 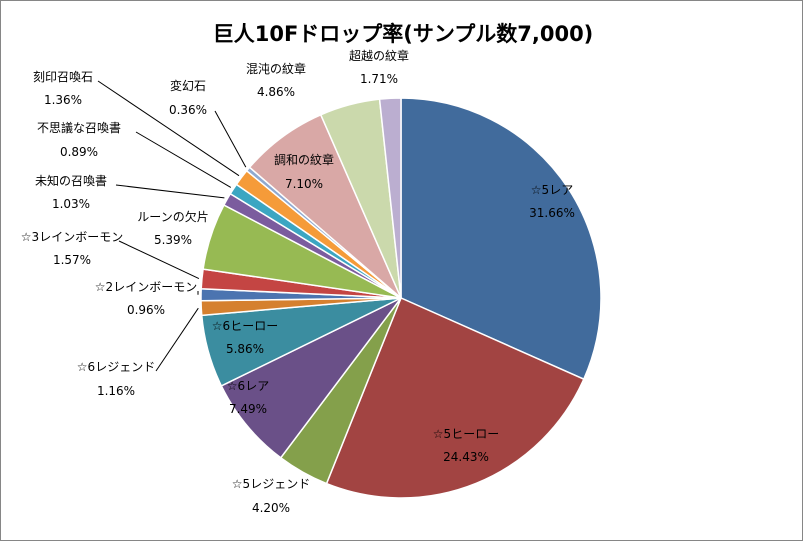 I want to click on slice-value-label: 1.03%, so click(x=71, y=204).